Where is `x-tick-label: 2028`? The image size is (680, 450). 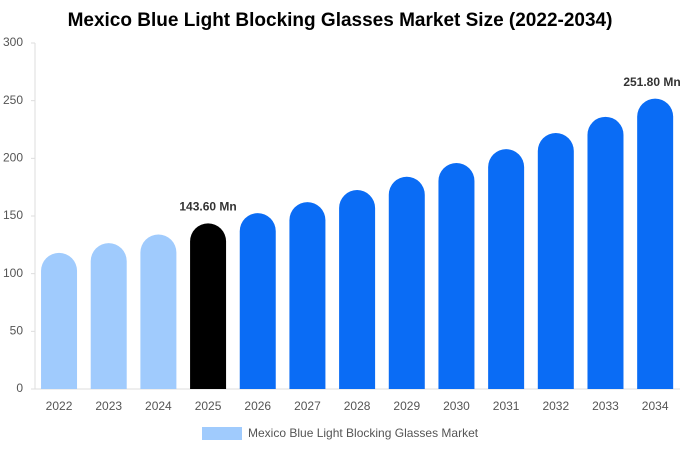 x-tick-label: 2028 is located at coordinates (357, 406).